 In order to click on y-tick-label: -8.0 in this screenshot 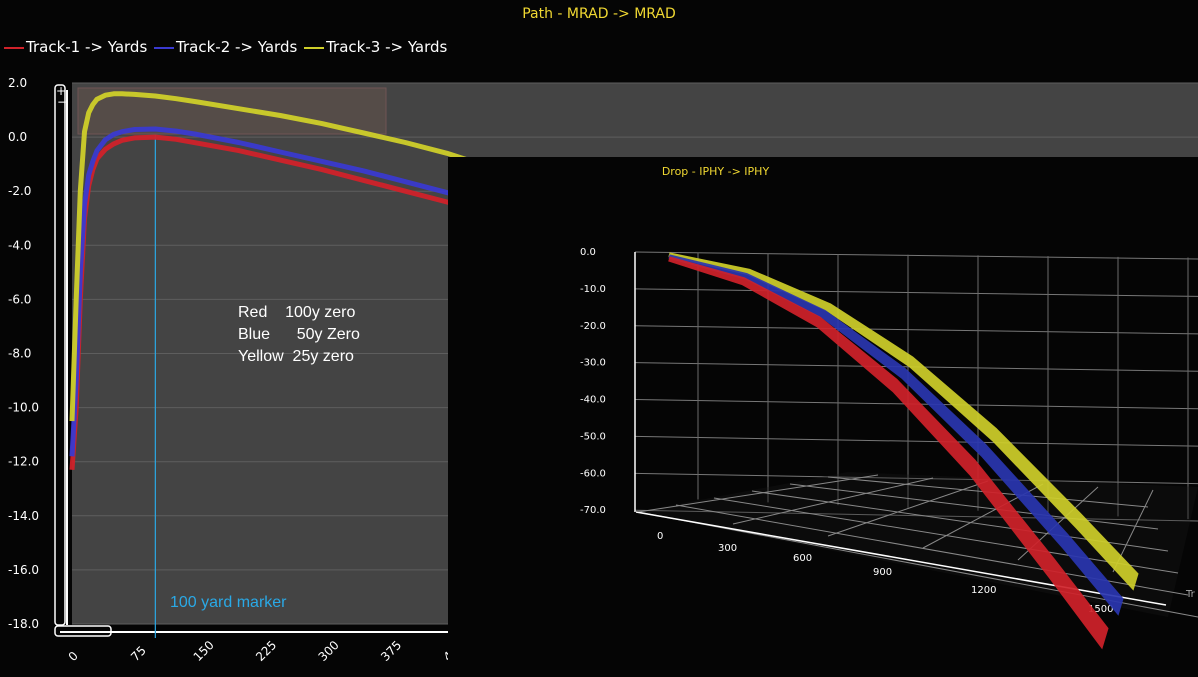, I will do `click(19, 354)`.